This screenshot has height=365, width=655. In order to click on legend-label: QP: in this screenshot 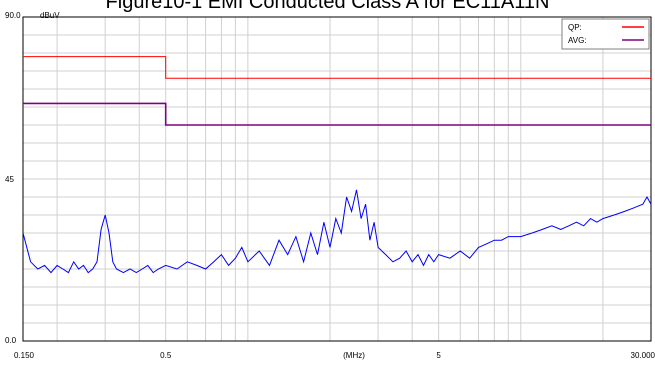, I will do `click(575, 27)`.